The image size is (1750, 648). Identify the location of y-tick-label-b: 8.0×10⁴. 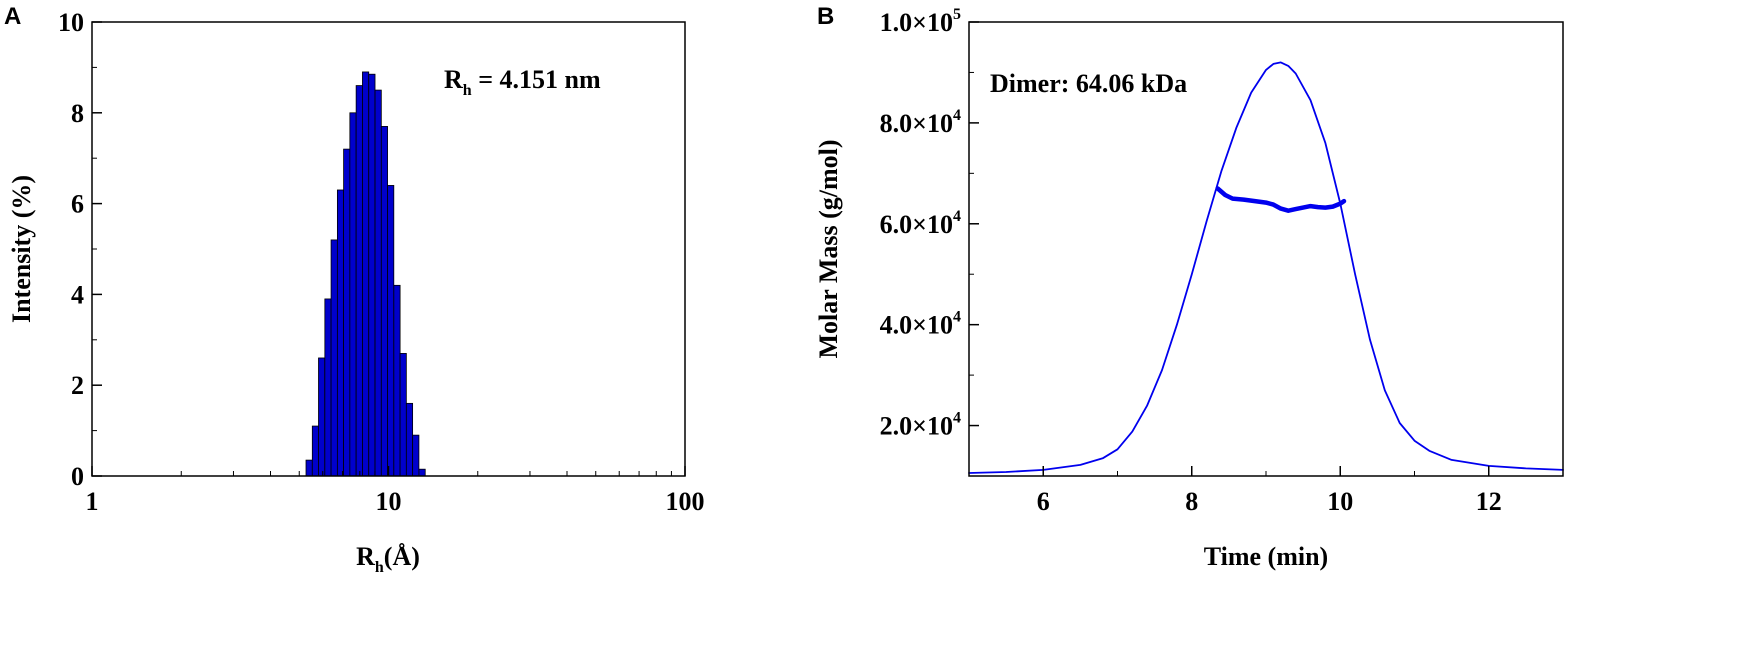
(920, 122).